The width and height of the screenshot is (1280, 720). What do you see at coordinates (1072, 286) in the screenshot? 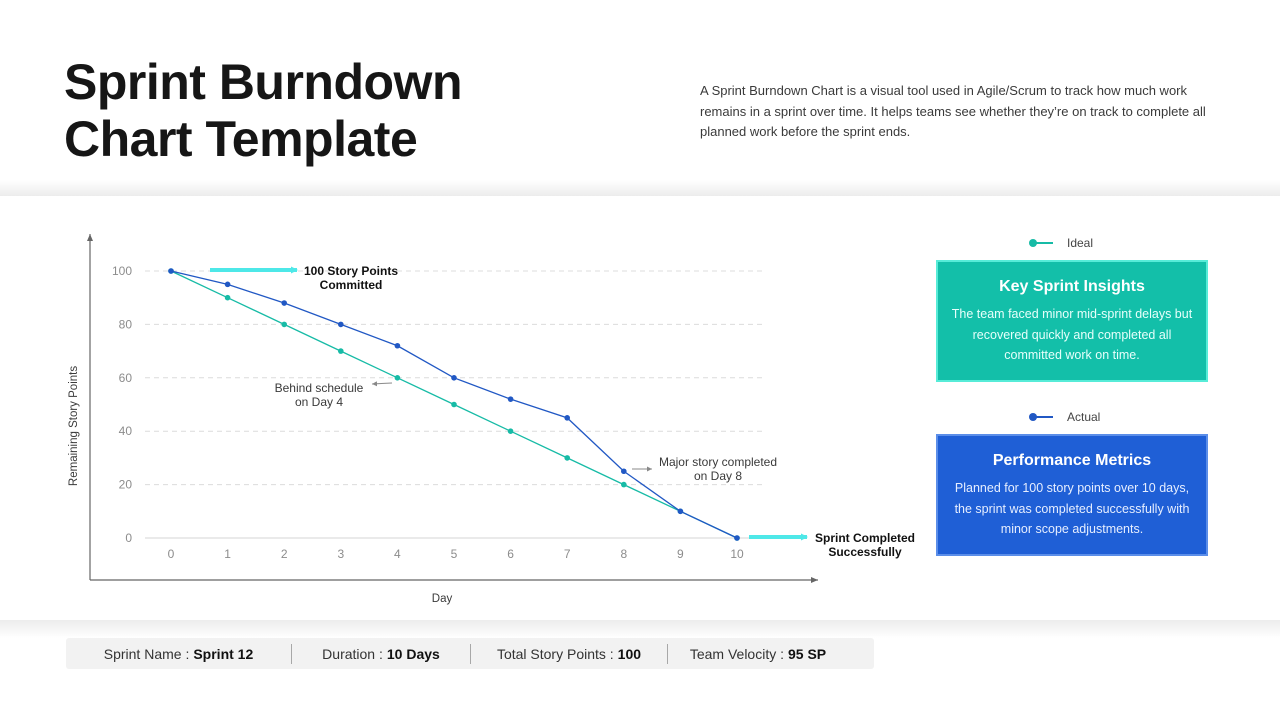
I see `card-title: Key Sprint Insights` at bounding box center [1072, 286].